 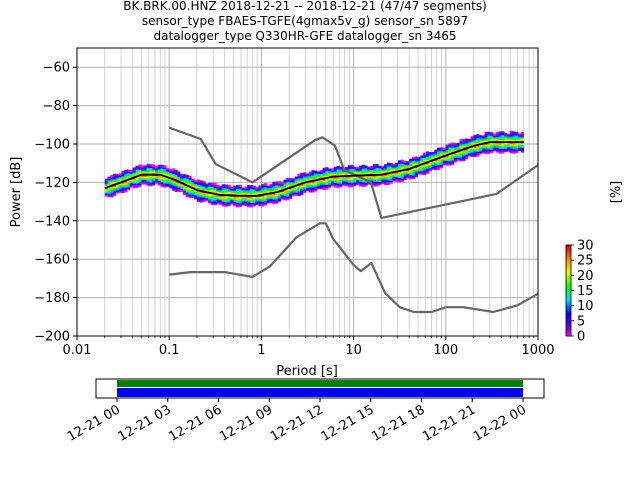 I want to click on colorbar-tick-label: 5, so click(x=581, y=321).